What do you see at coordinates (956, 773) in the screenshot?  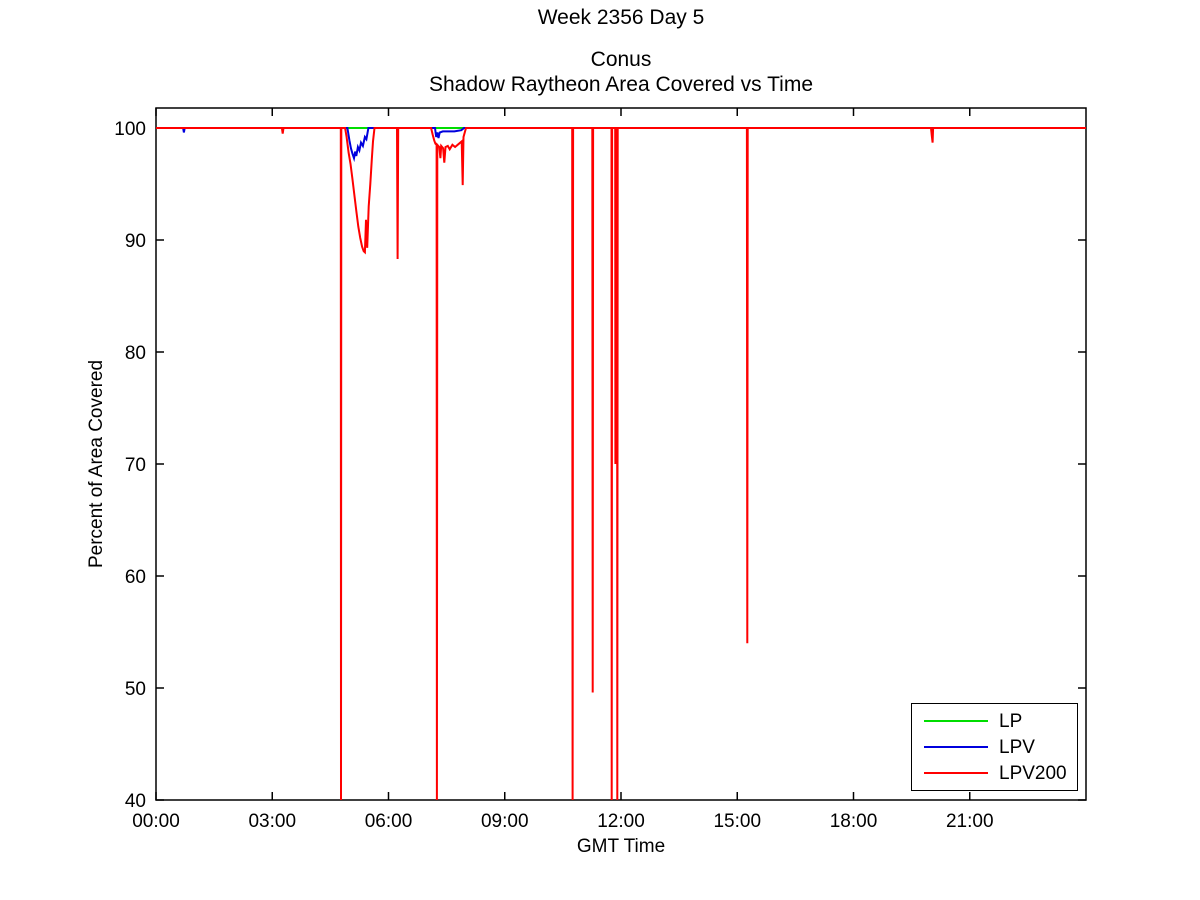 I see `lpv200-line-swatch` at bounding box center [956, 773].